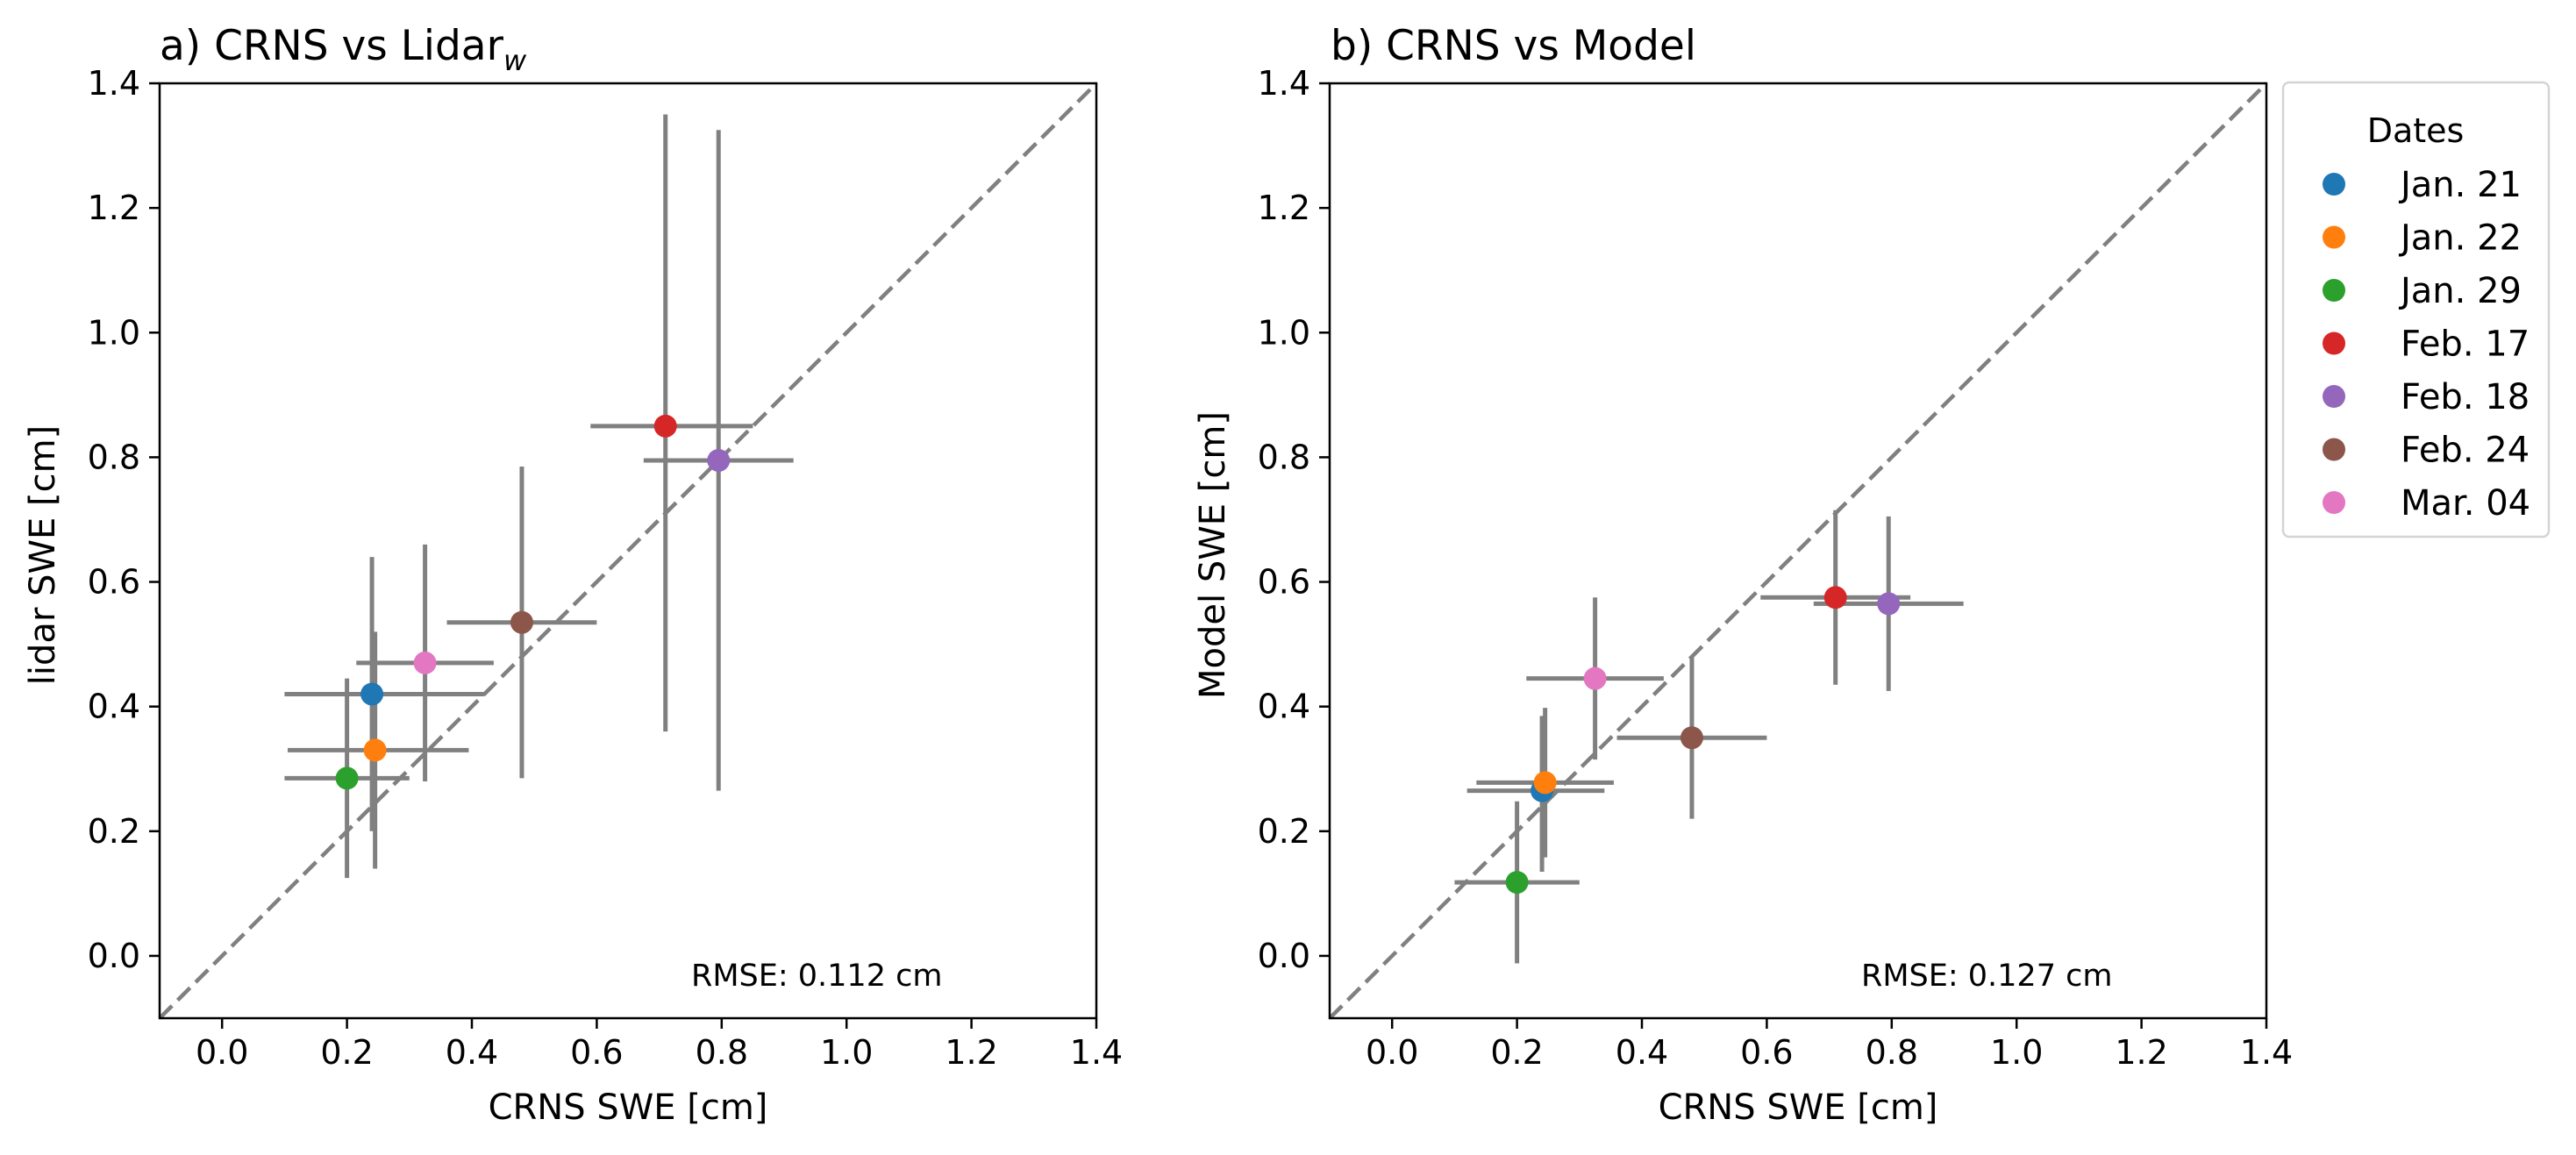 This screenshot has width=2576, height=1155. I want to click on panel-a-x-tick-label: 1.2, so click(971, 1053).